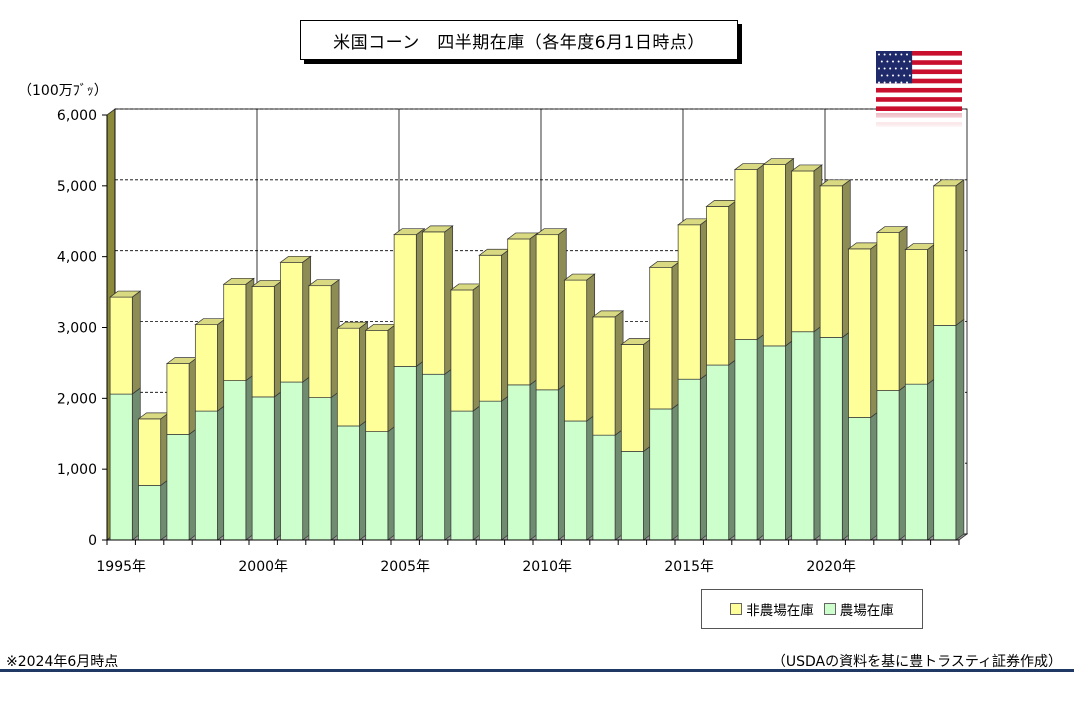 This screenshot has width=1074, height=707. I want to click on legend-swatch-non-farm, so click(736, 609).